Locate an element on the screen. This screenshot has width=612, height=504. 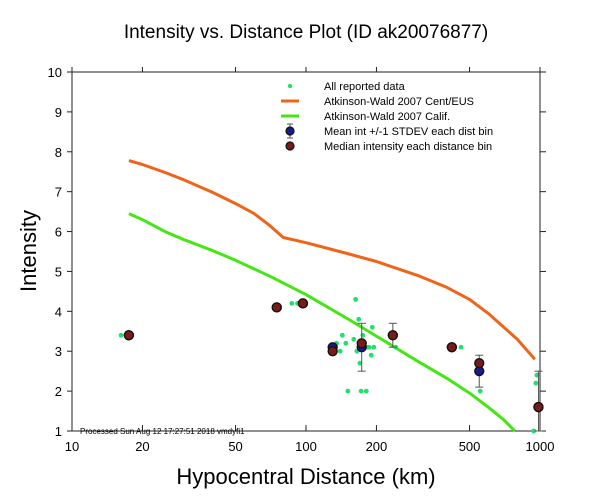
y-tick-label: 5 is located at coordinates (58, 271).